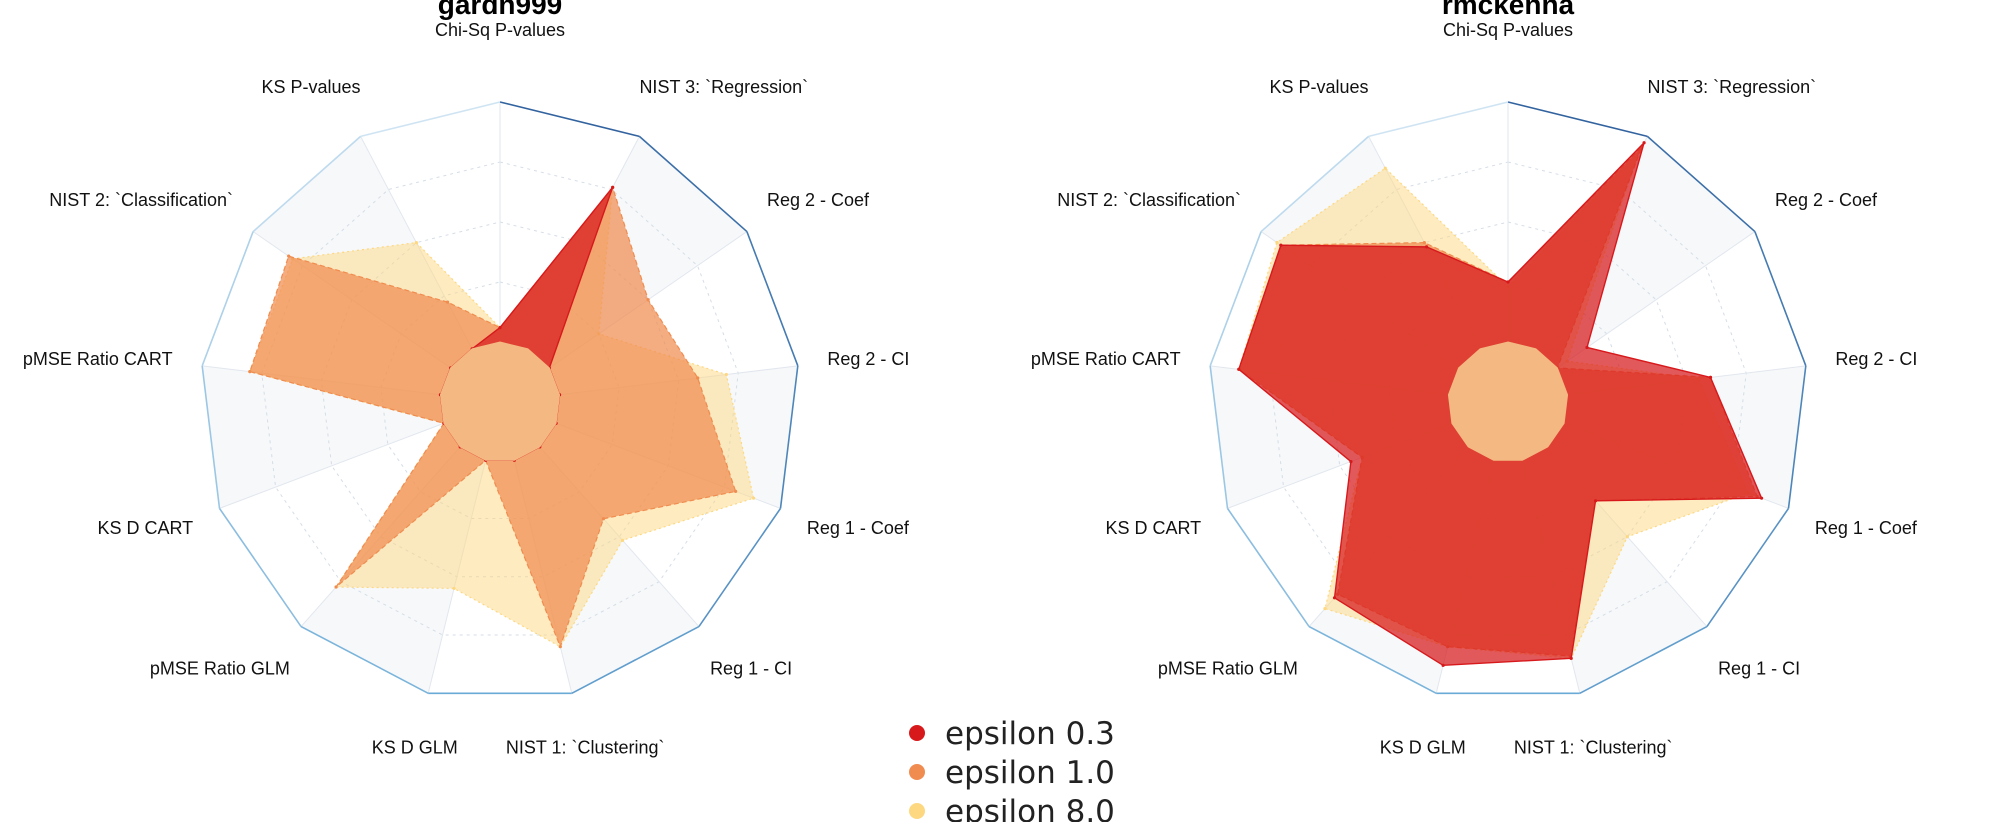 This screenshot has height=822, width=1999. Describe the element at coordinates (1508, 10) in the screenshot. I see `chart-title: rmckenna` at that location.